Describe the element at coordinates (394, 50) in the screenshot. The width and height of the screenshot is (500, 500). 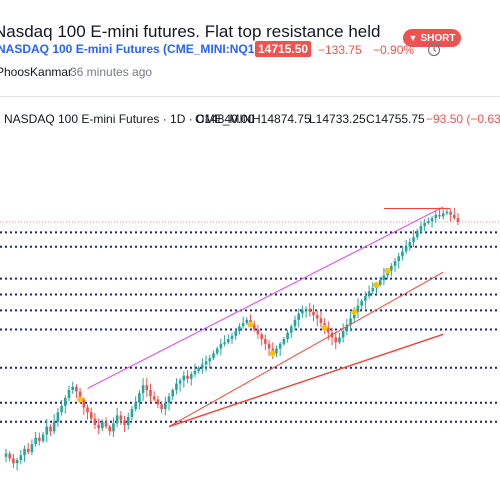
I see `price-change-percent: −0.90%` at that location.